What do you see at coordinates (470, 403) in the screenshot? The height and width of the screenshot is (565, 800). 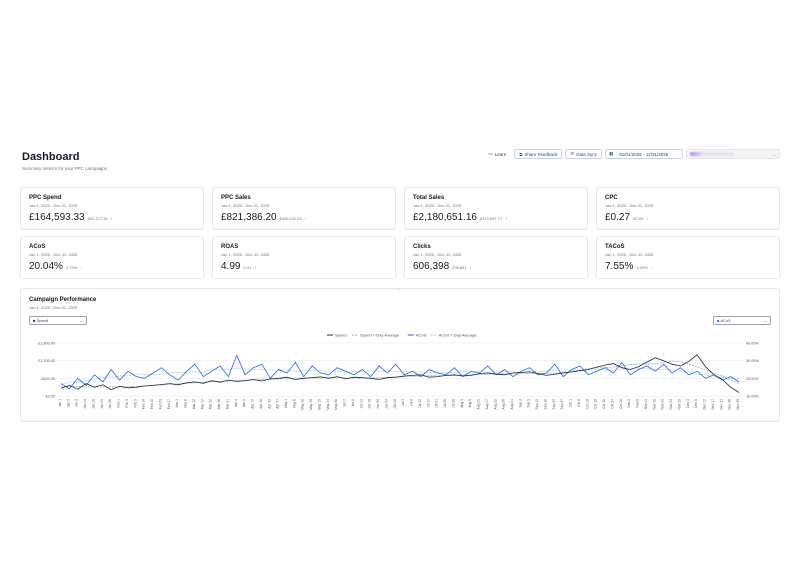 I see `x-tick-label: Aug 8` at bounding box center [470, 403].